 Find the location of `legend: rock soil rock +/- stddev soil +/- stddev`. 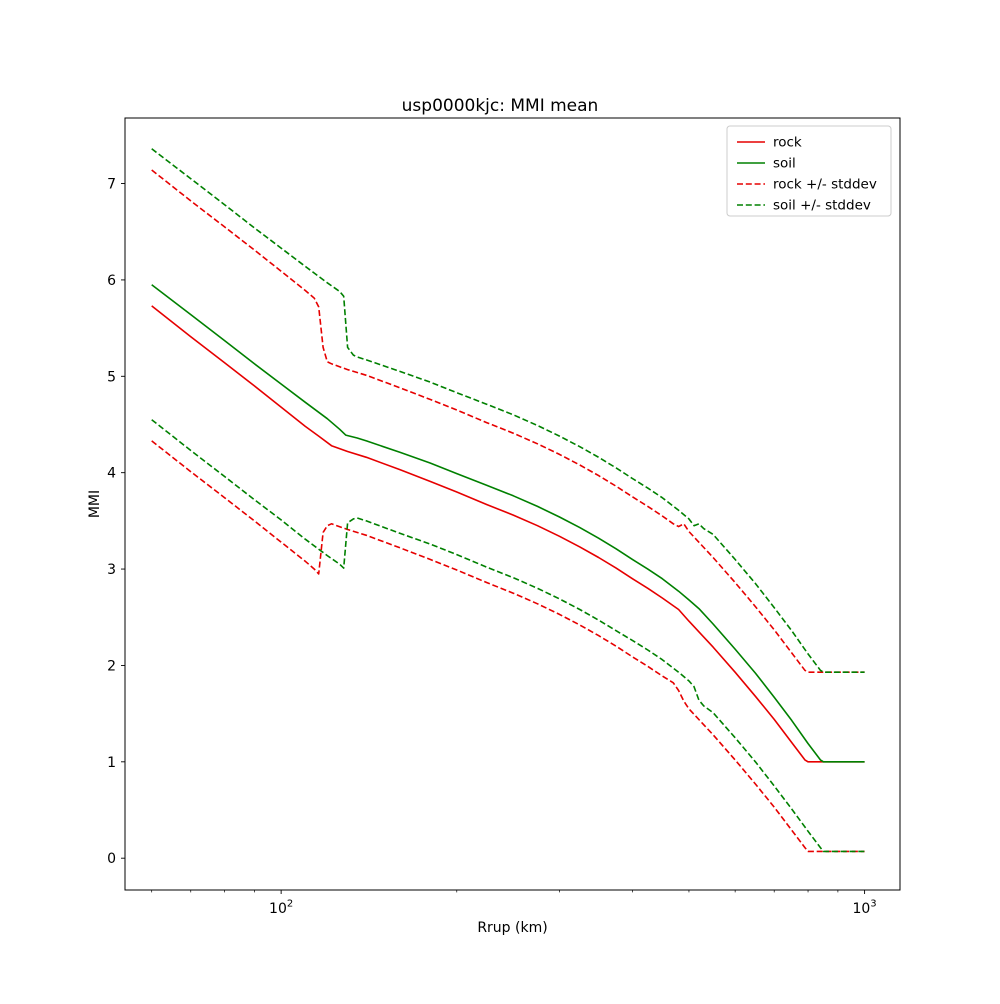

legend: rock soil rock +/- stddev soil +/- stddev is located at coordinates (809, 171).